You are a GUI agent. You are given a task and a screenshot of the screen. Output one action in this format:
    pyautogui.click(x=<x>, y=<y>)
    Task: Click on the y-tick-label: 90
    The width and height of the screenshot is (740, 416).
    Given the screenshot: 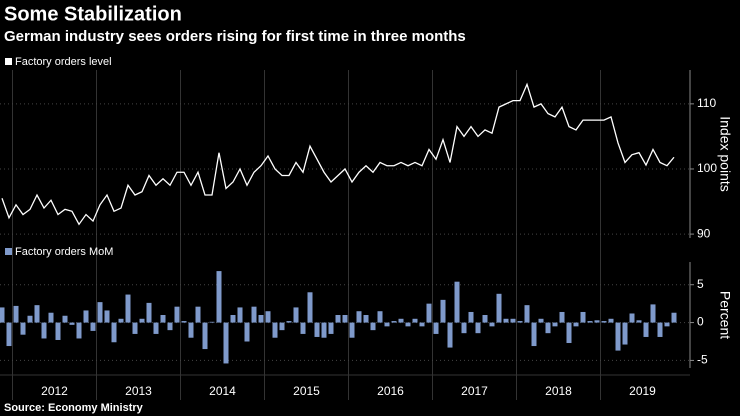 What is the action you would take?
    pyautogui.click(x=704, y=233)
    